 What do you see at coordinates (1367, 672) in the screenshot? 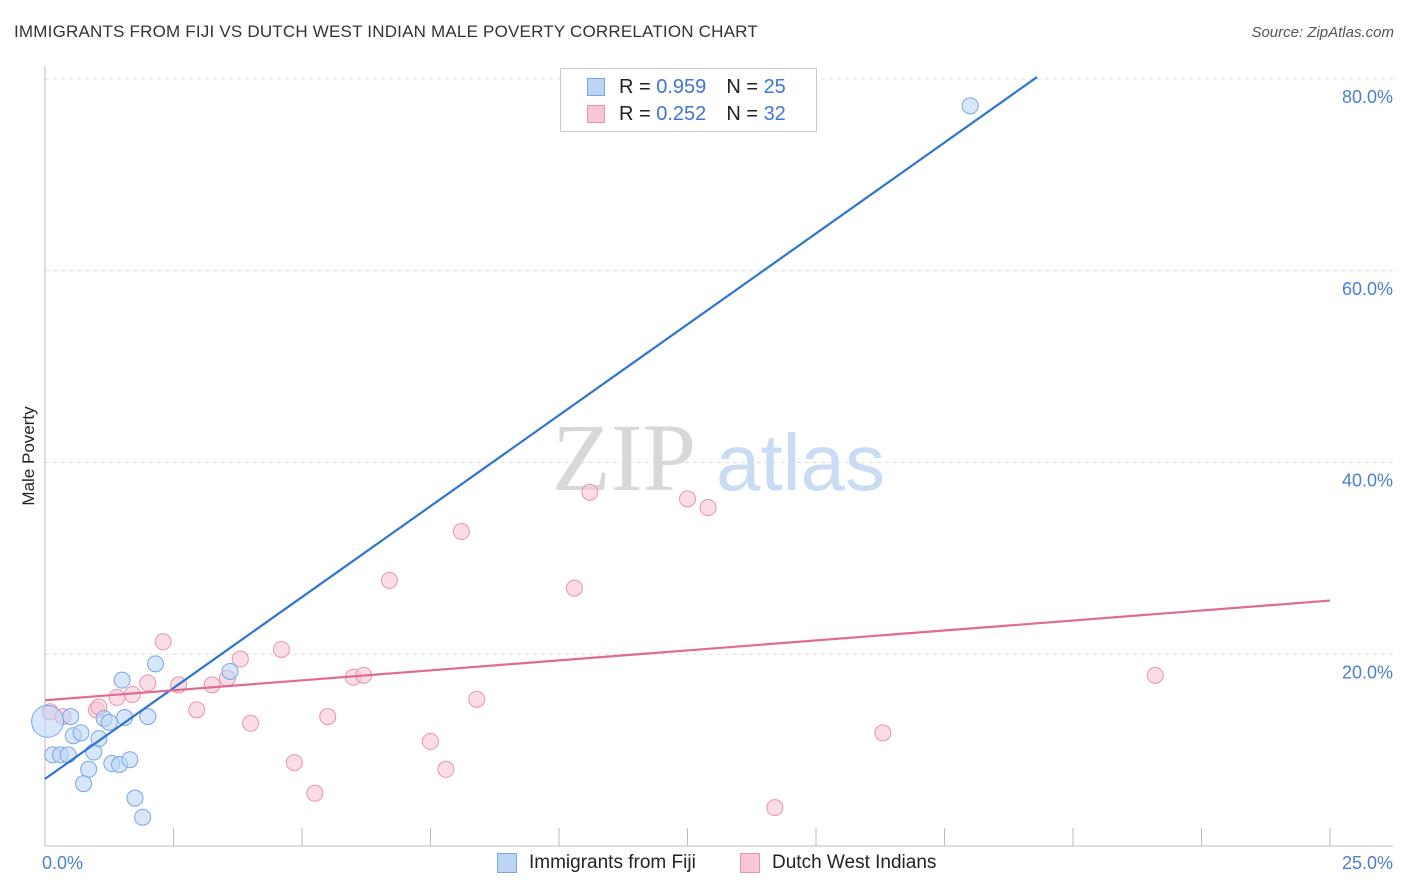
I see `y-tick-label: 20.0%` at bounding box center [1367, 672].